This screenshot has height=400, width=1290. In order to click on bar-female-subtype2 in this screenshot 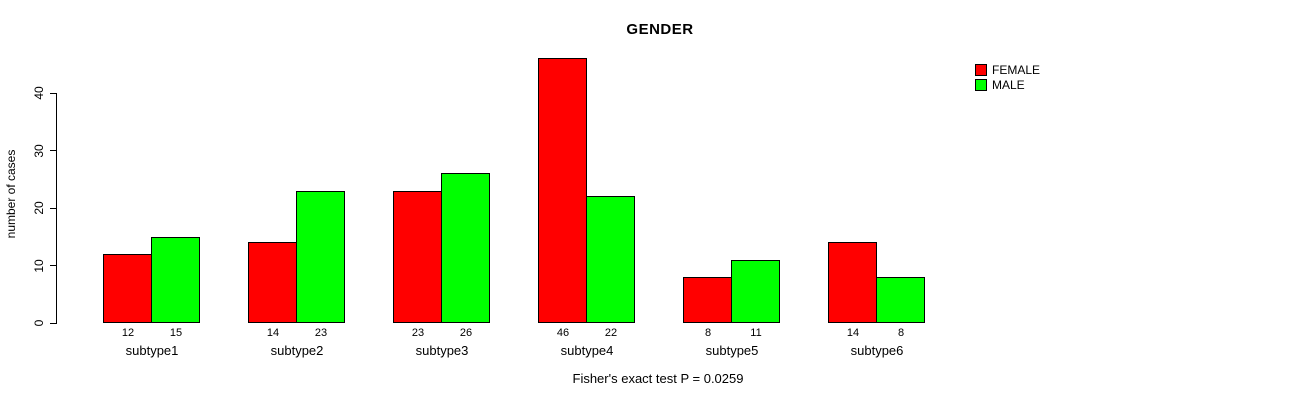, I will do `click(272, 282)`.